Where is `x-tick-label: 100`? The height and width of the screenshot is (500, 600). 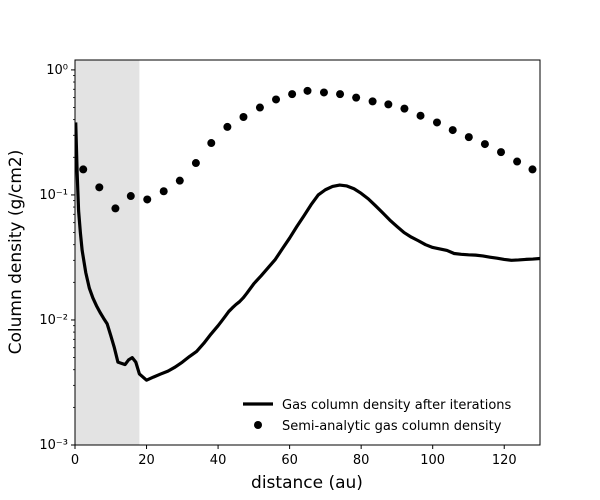
x-tick-label: 100 is located at coordinates (432, 460).